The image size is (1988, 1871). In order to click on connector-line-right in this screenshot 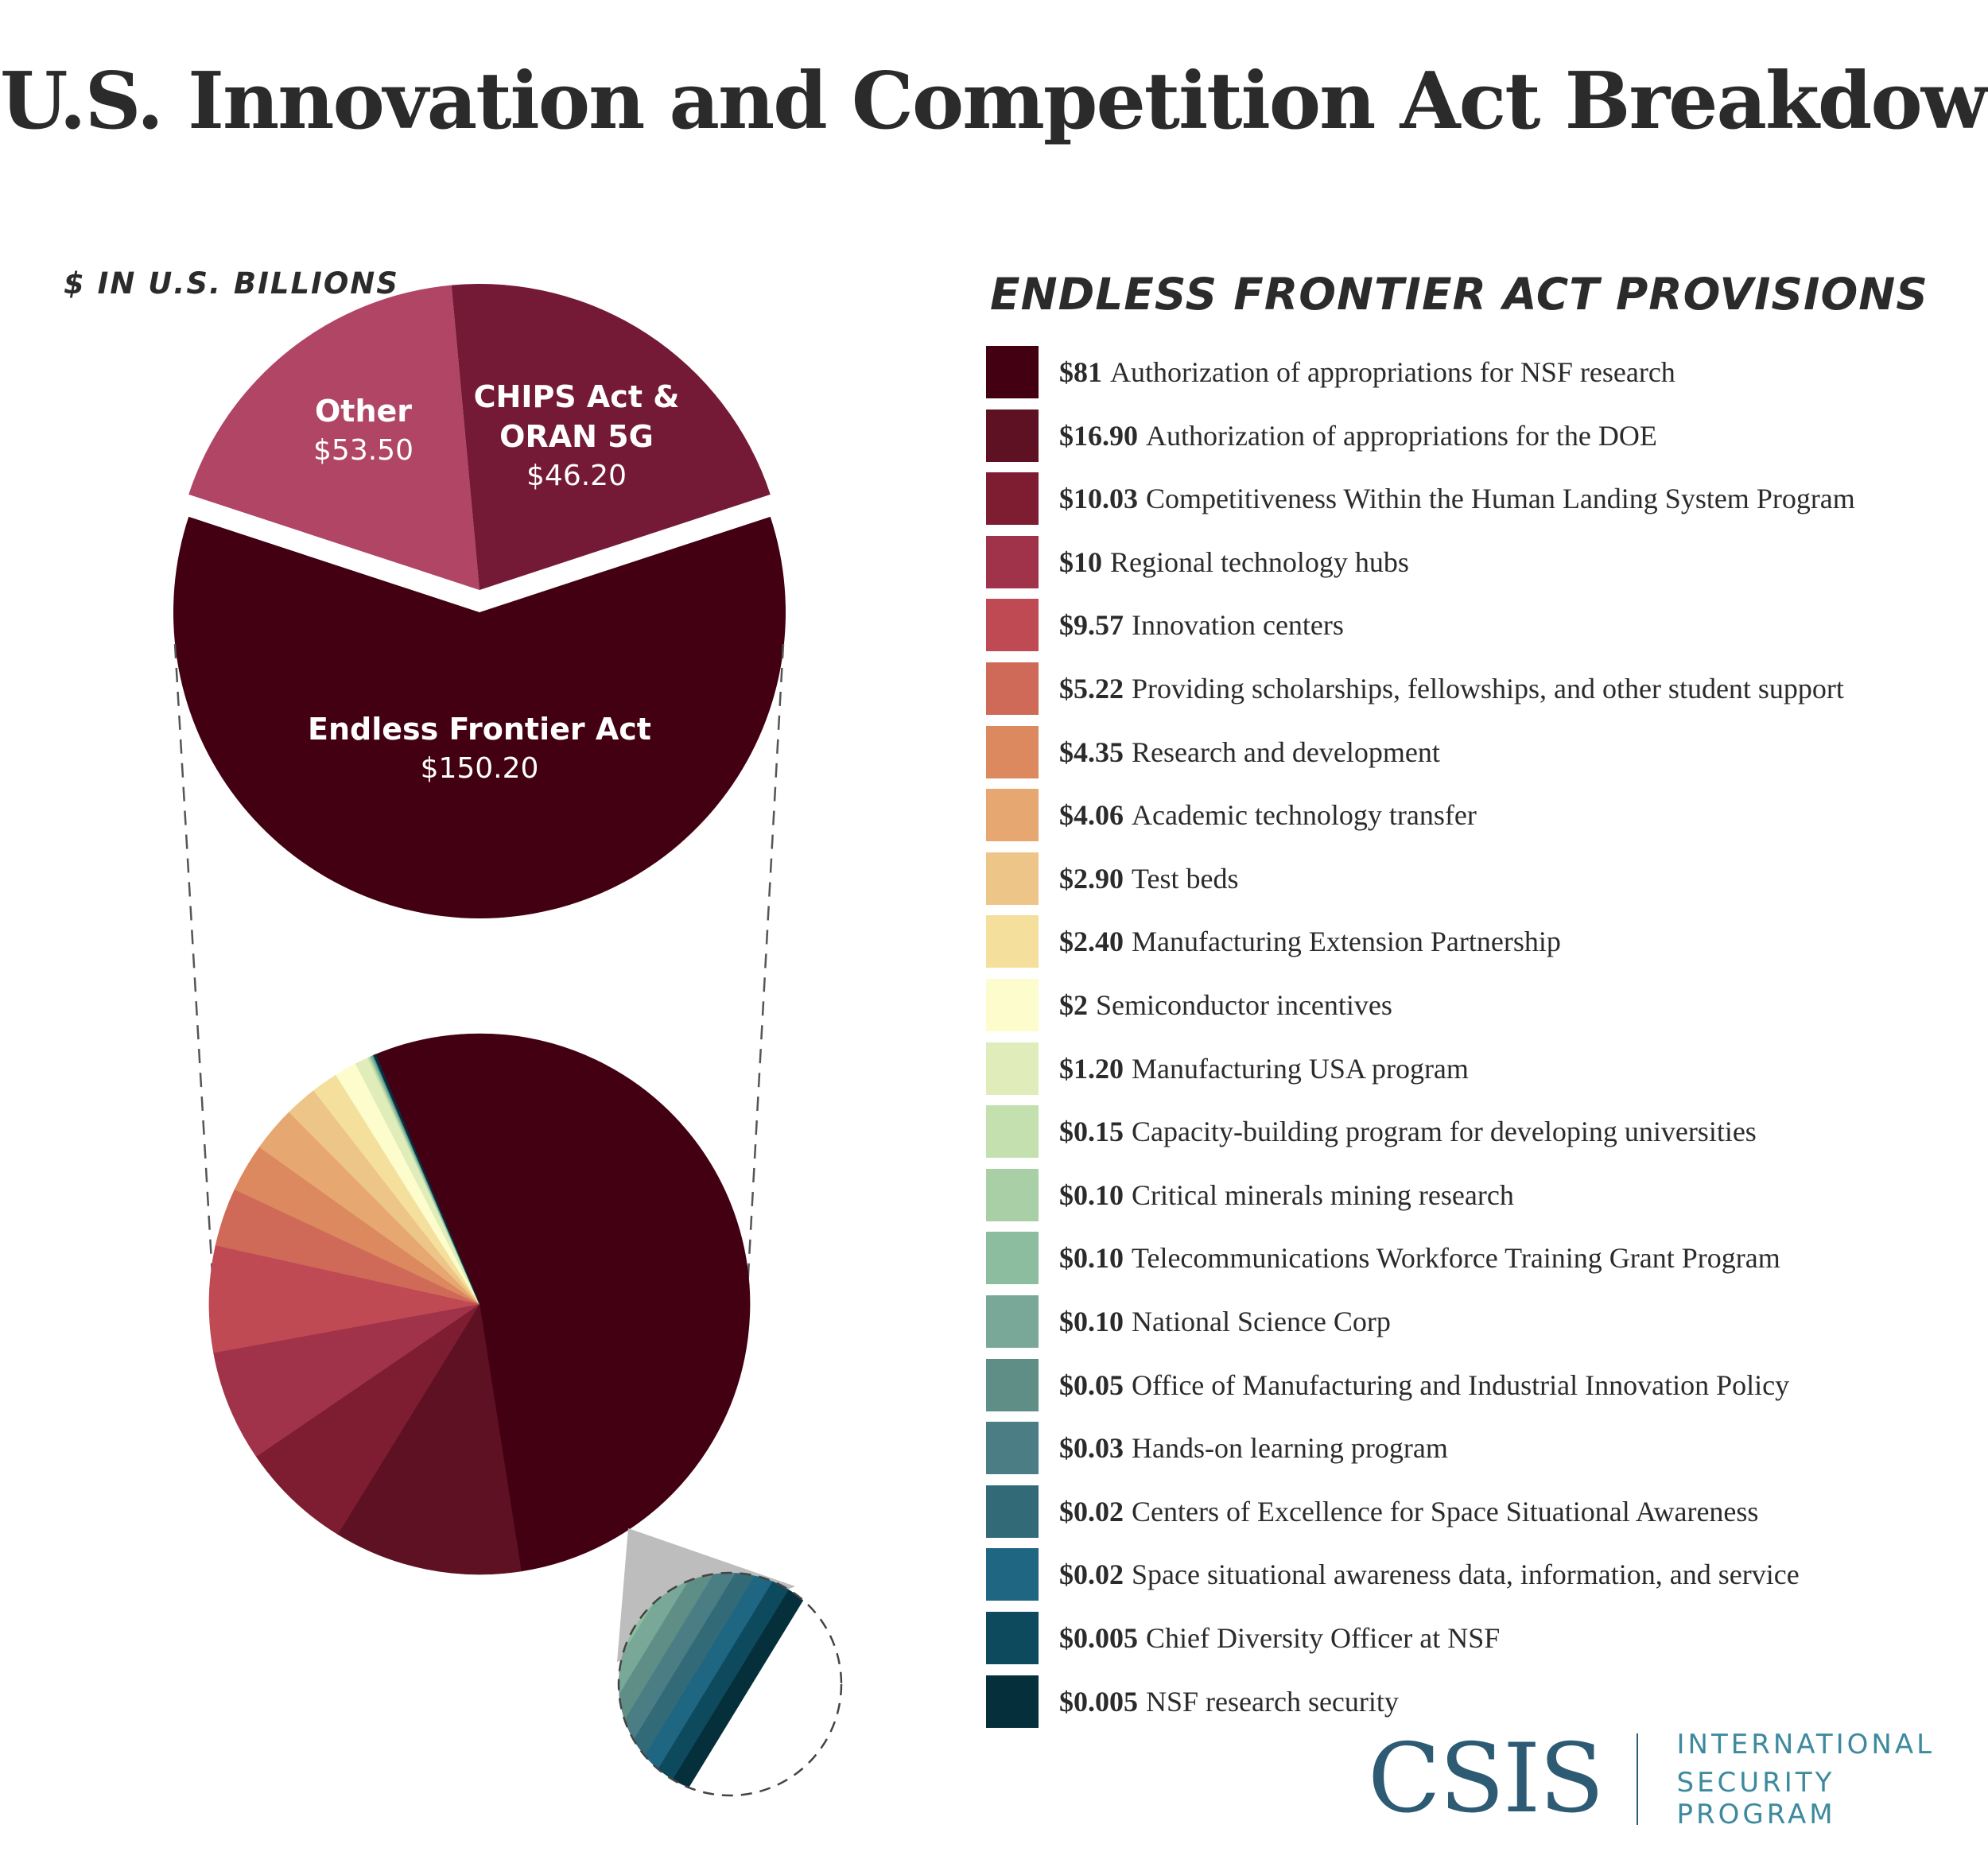, I will do `click(765, 966)`.